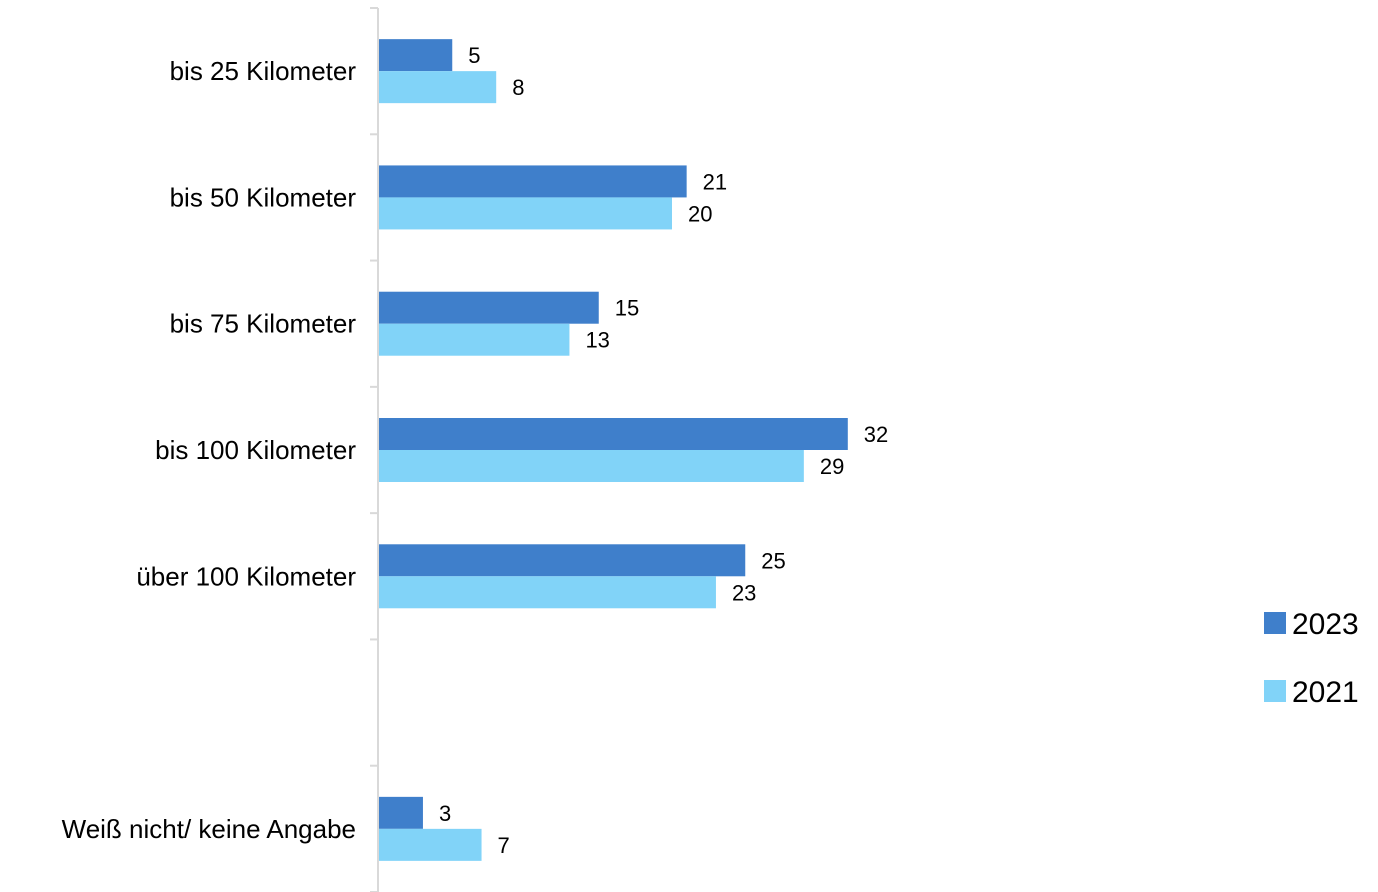 Image resolution: width=1378 pixels, height=892 pixels. Describe the element at coordinates (715, 181) in the screenshot. I see `data-label: 21` at that location.